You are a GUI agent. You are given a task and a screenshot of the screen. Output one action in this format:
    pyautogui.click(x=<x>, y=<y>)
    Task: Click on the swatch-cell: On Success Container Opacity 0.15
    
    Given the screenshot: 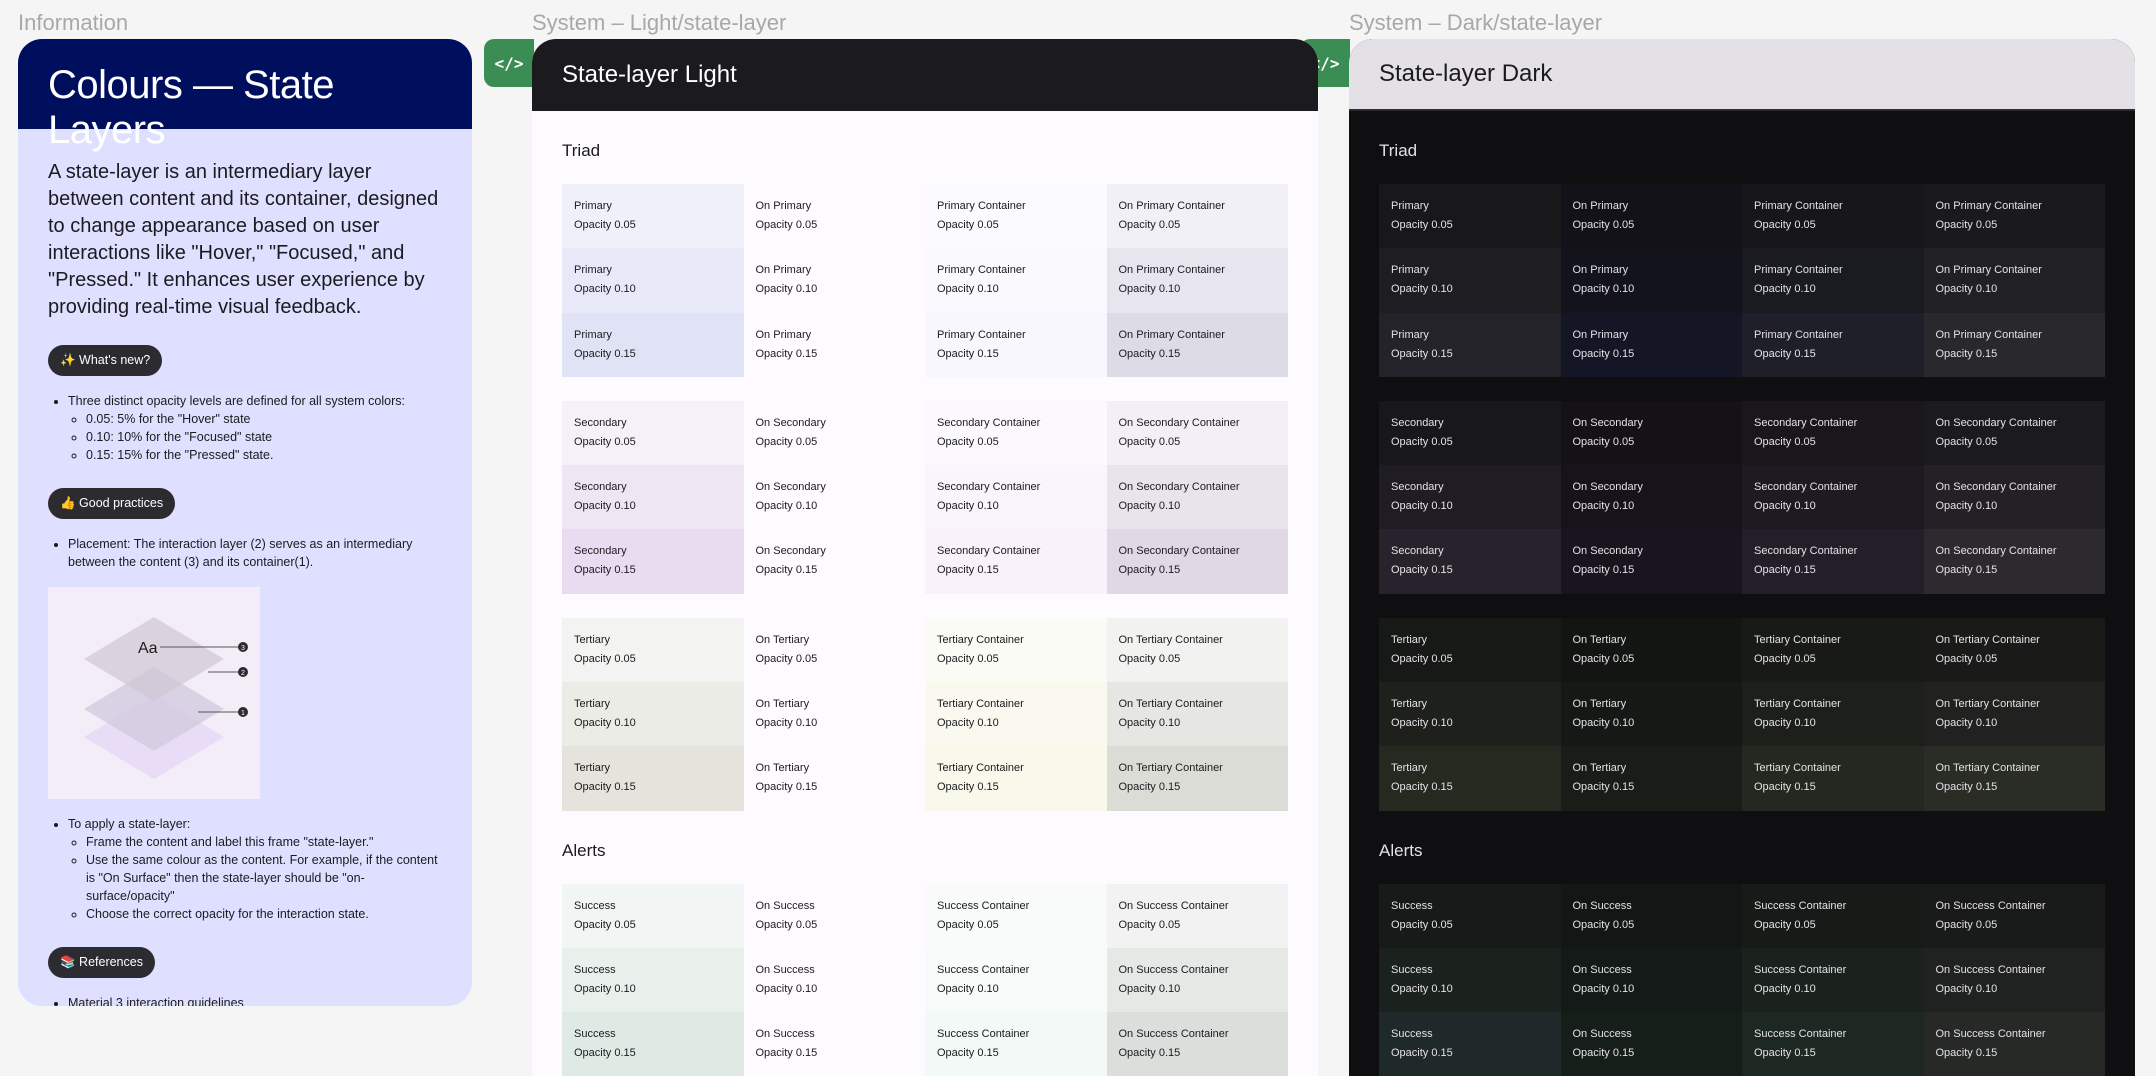 What is the action you would take?
    pyautogui.click(x=2014, y=1044)
    